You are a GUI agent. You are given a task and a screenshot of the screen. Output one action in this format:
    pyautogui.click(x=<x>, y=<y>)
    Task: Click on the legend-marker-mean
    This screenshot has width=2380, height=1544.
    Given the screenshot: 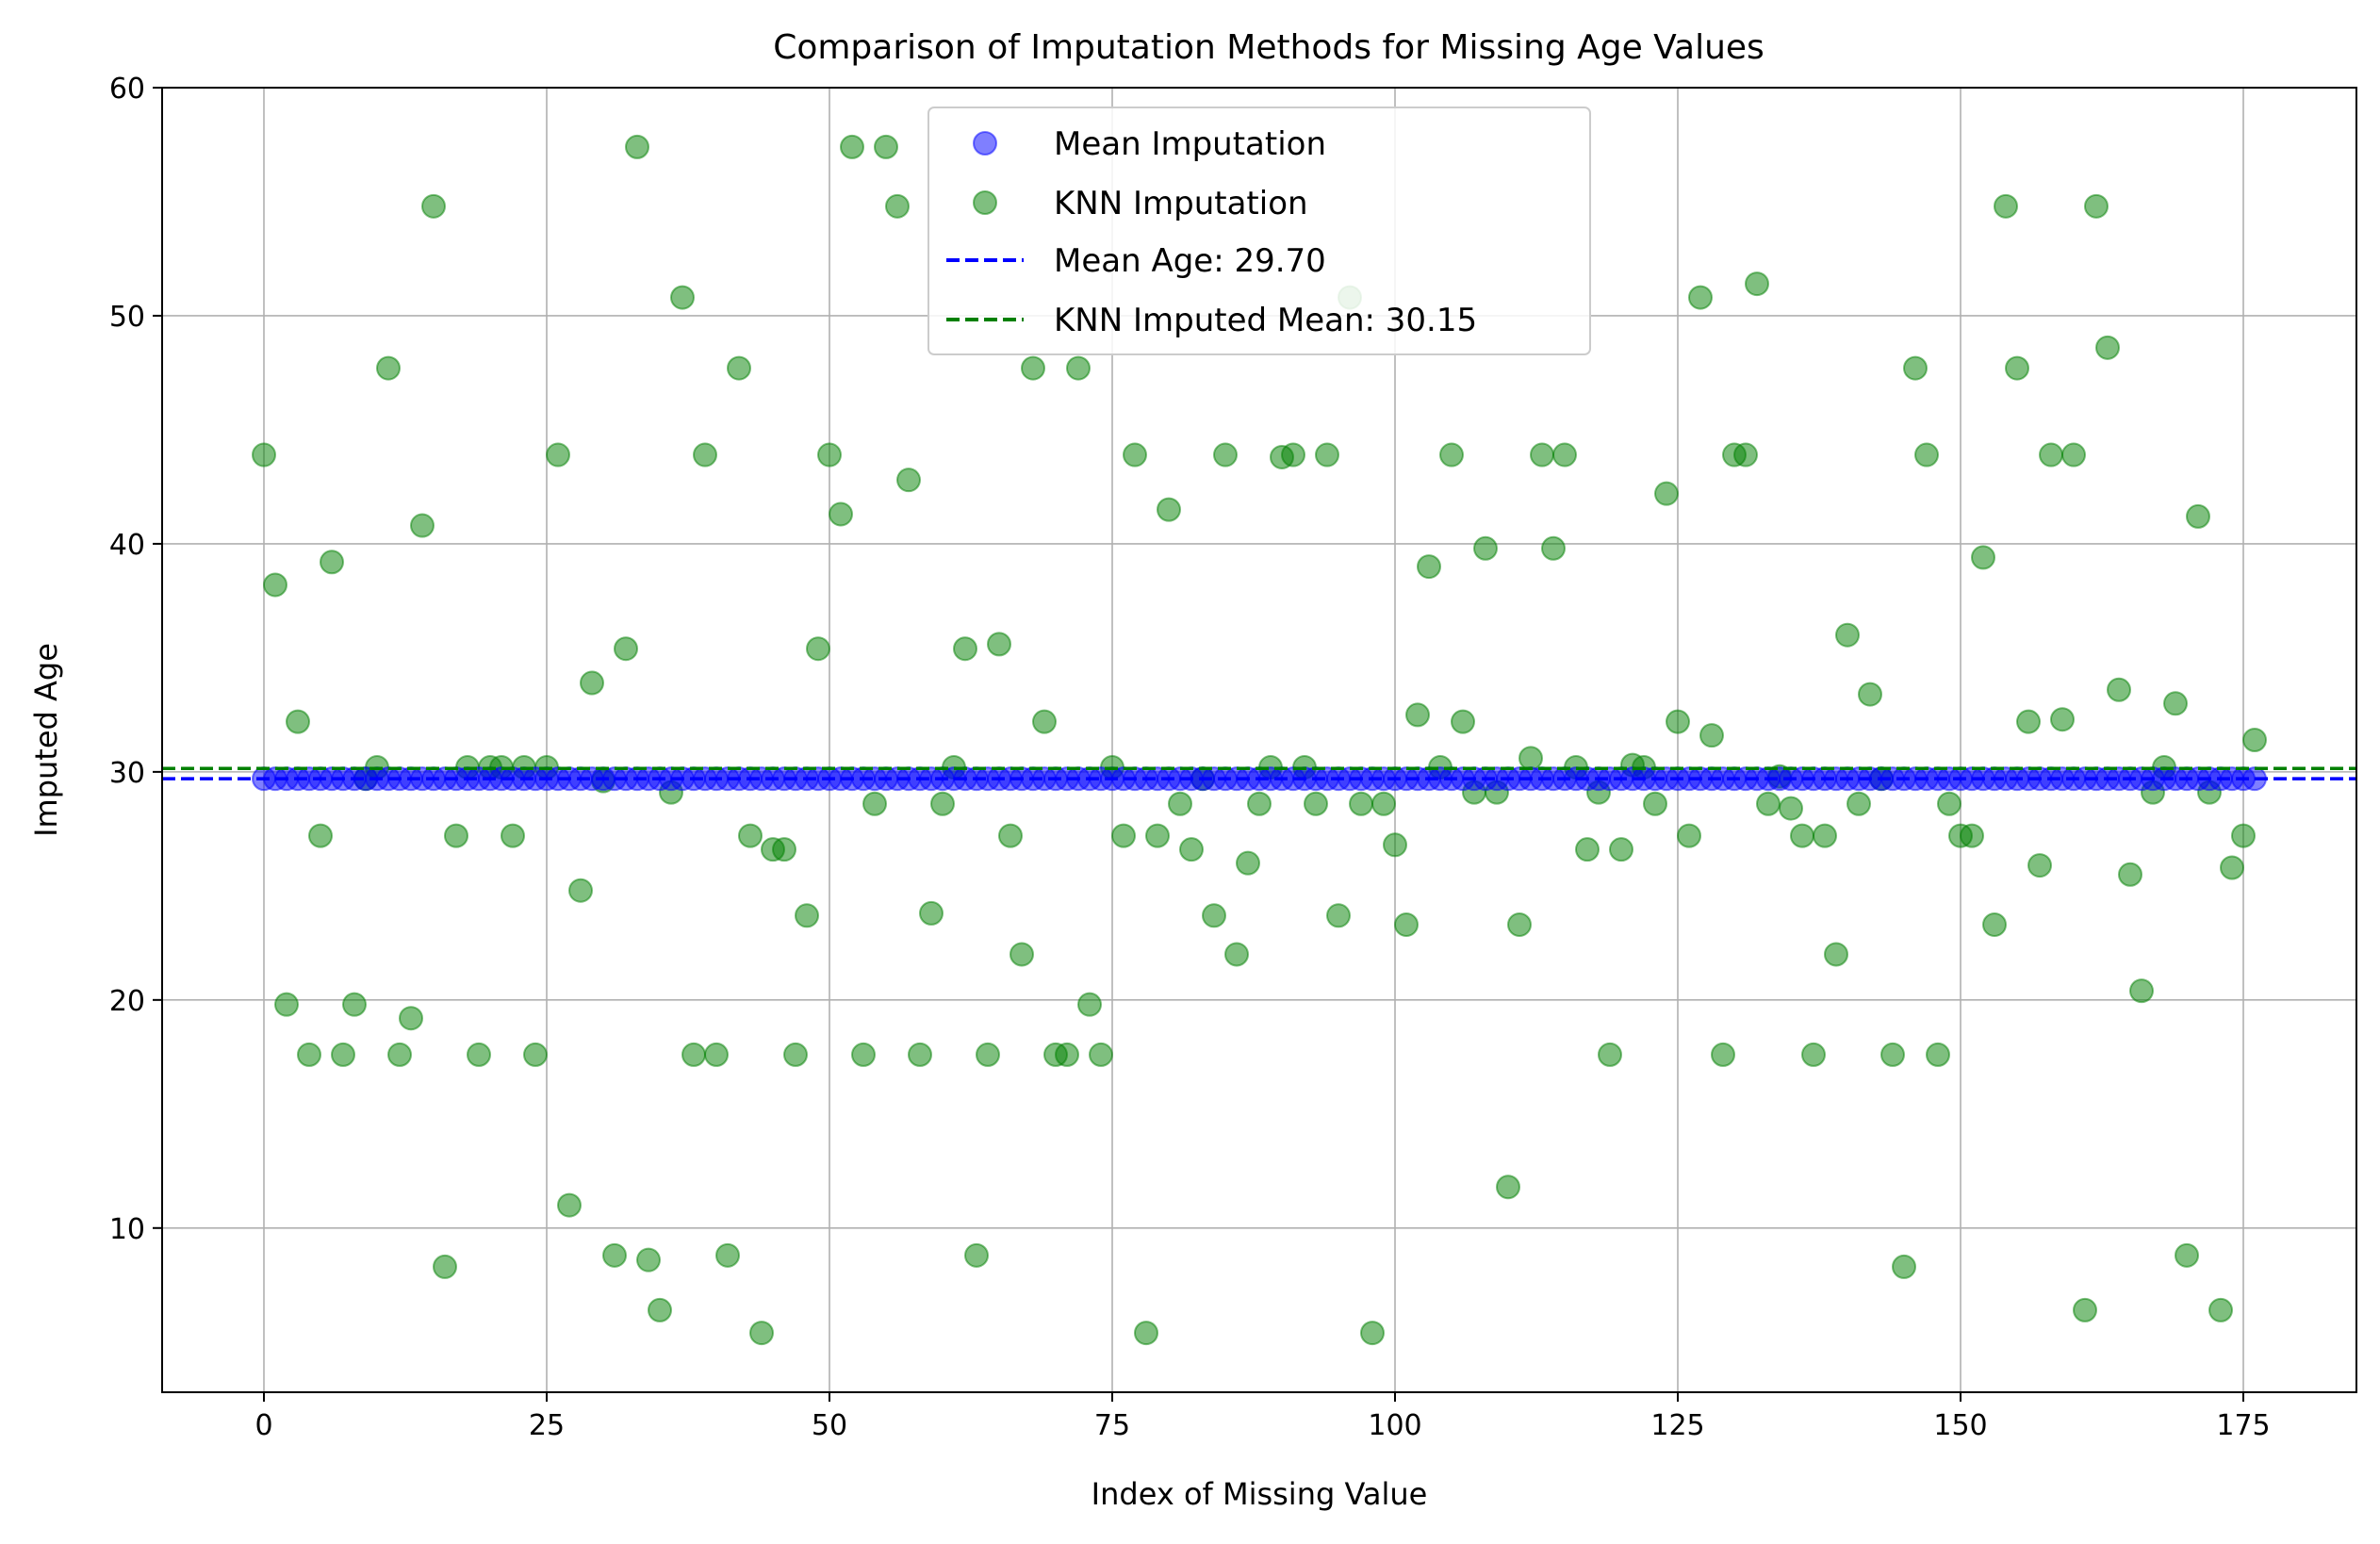 What is the action you would take?
    pyautogui.click(x=985, y=143)
    